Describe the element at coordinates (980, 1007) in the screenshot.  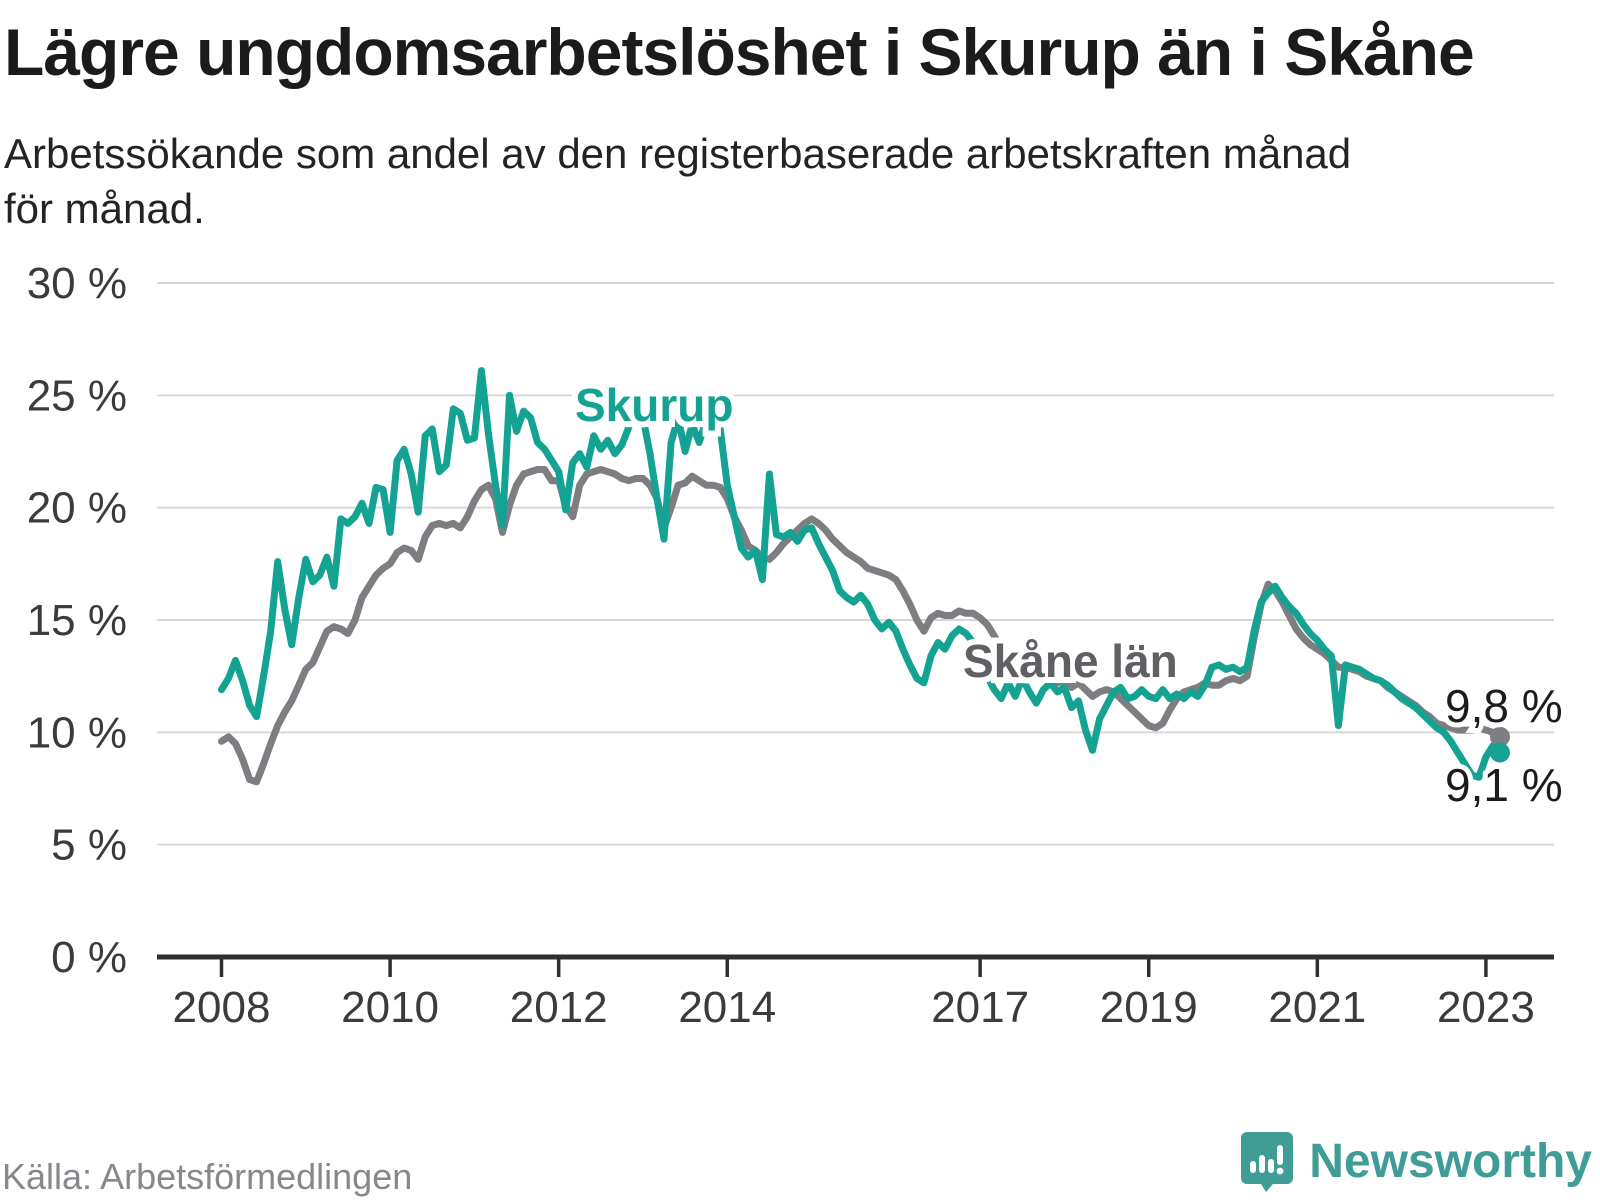
I see `x-tick-label: 2017` at that location.